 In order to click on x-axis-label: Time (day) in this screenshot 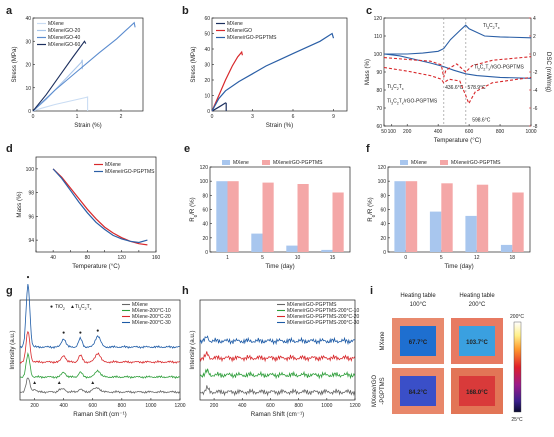, I will do `click(458, 266)`.